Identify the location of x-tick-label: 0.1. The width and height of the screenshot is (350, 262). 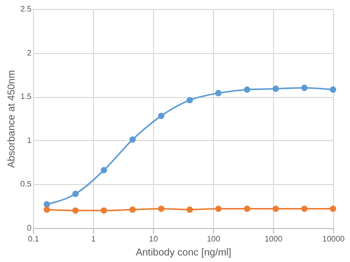
(34, 239).